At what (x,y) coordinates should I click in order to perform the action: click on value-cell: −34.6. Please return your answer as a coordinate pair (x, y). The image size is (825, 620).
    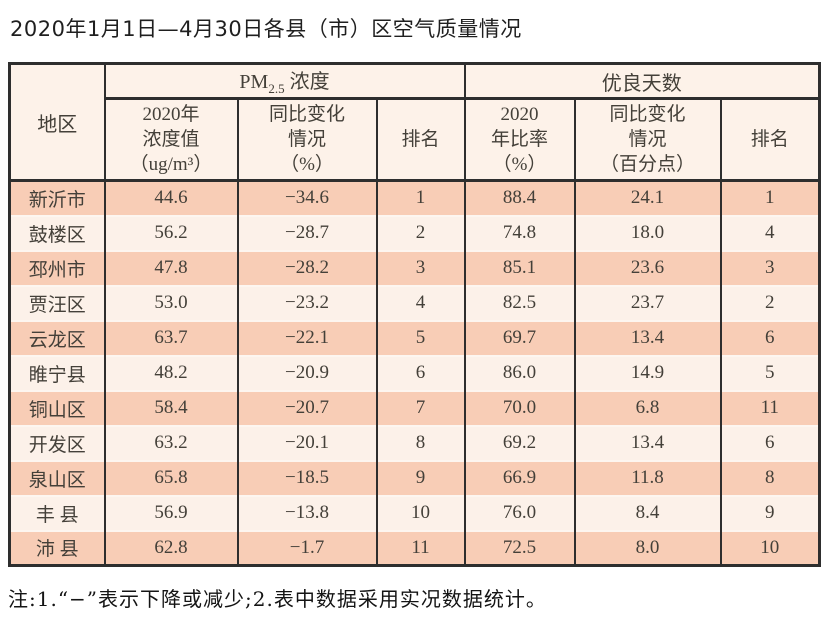
    Looking at the image, I should click on (307, 197).